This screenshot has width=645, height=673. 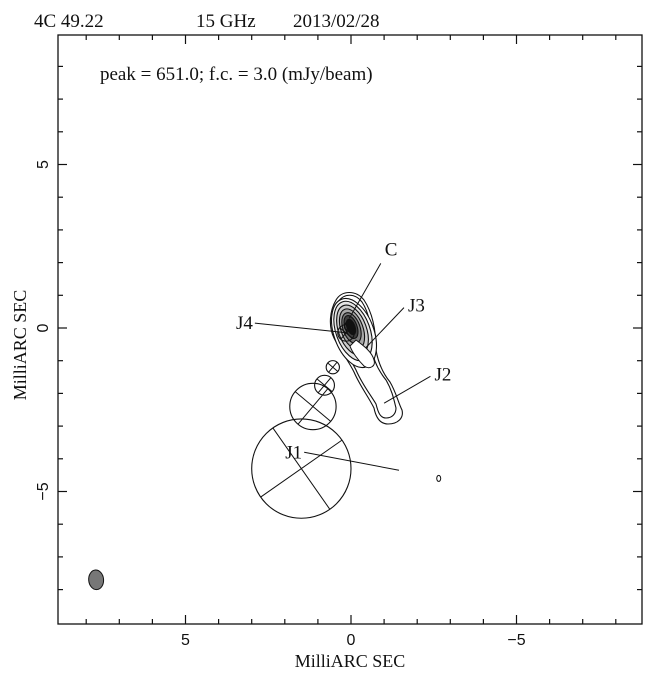 I want to click on label-leader-c, so click(x=365, y=291).